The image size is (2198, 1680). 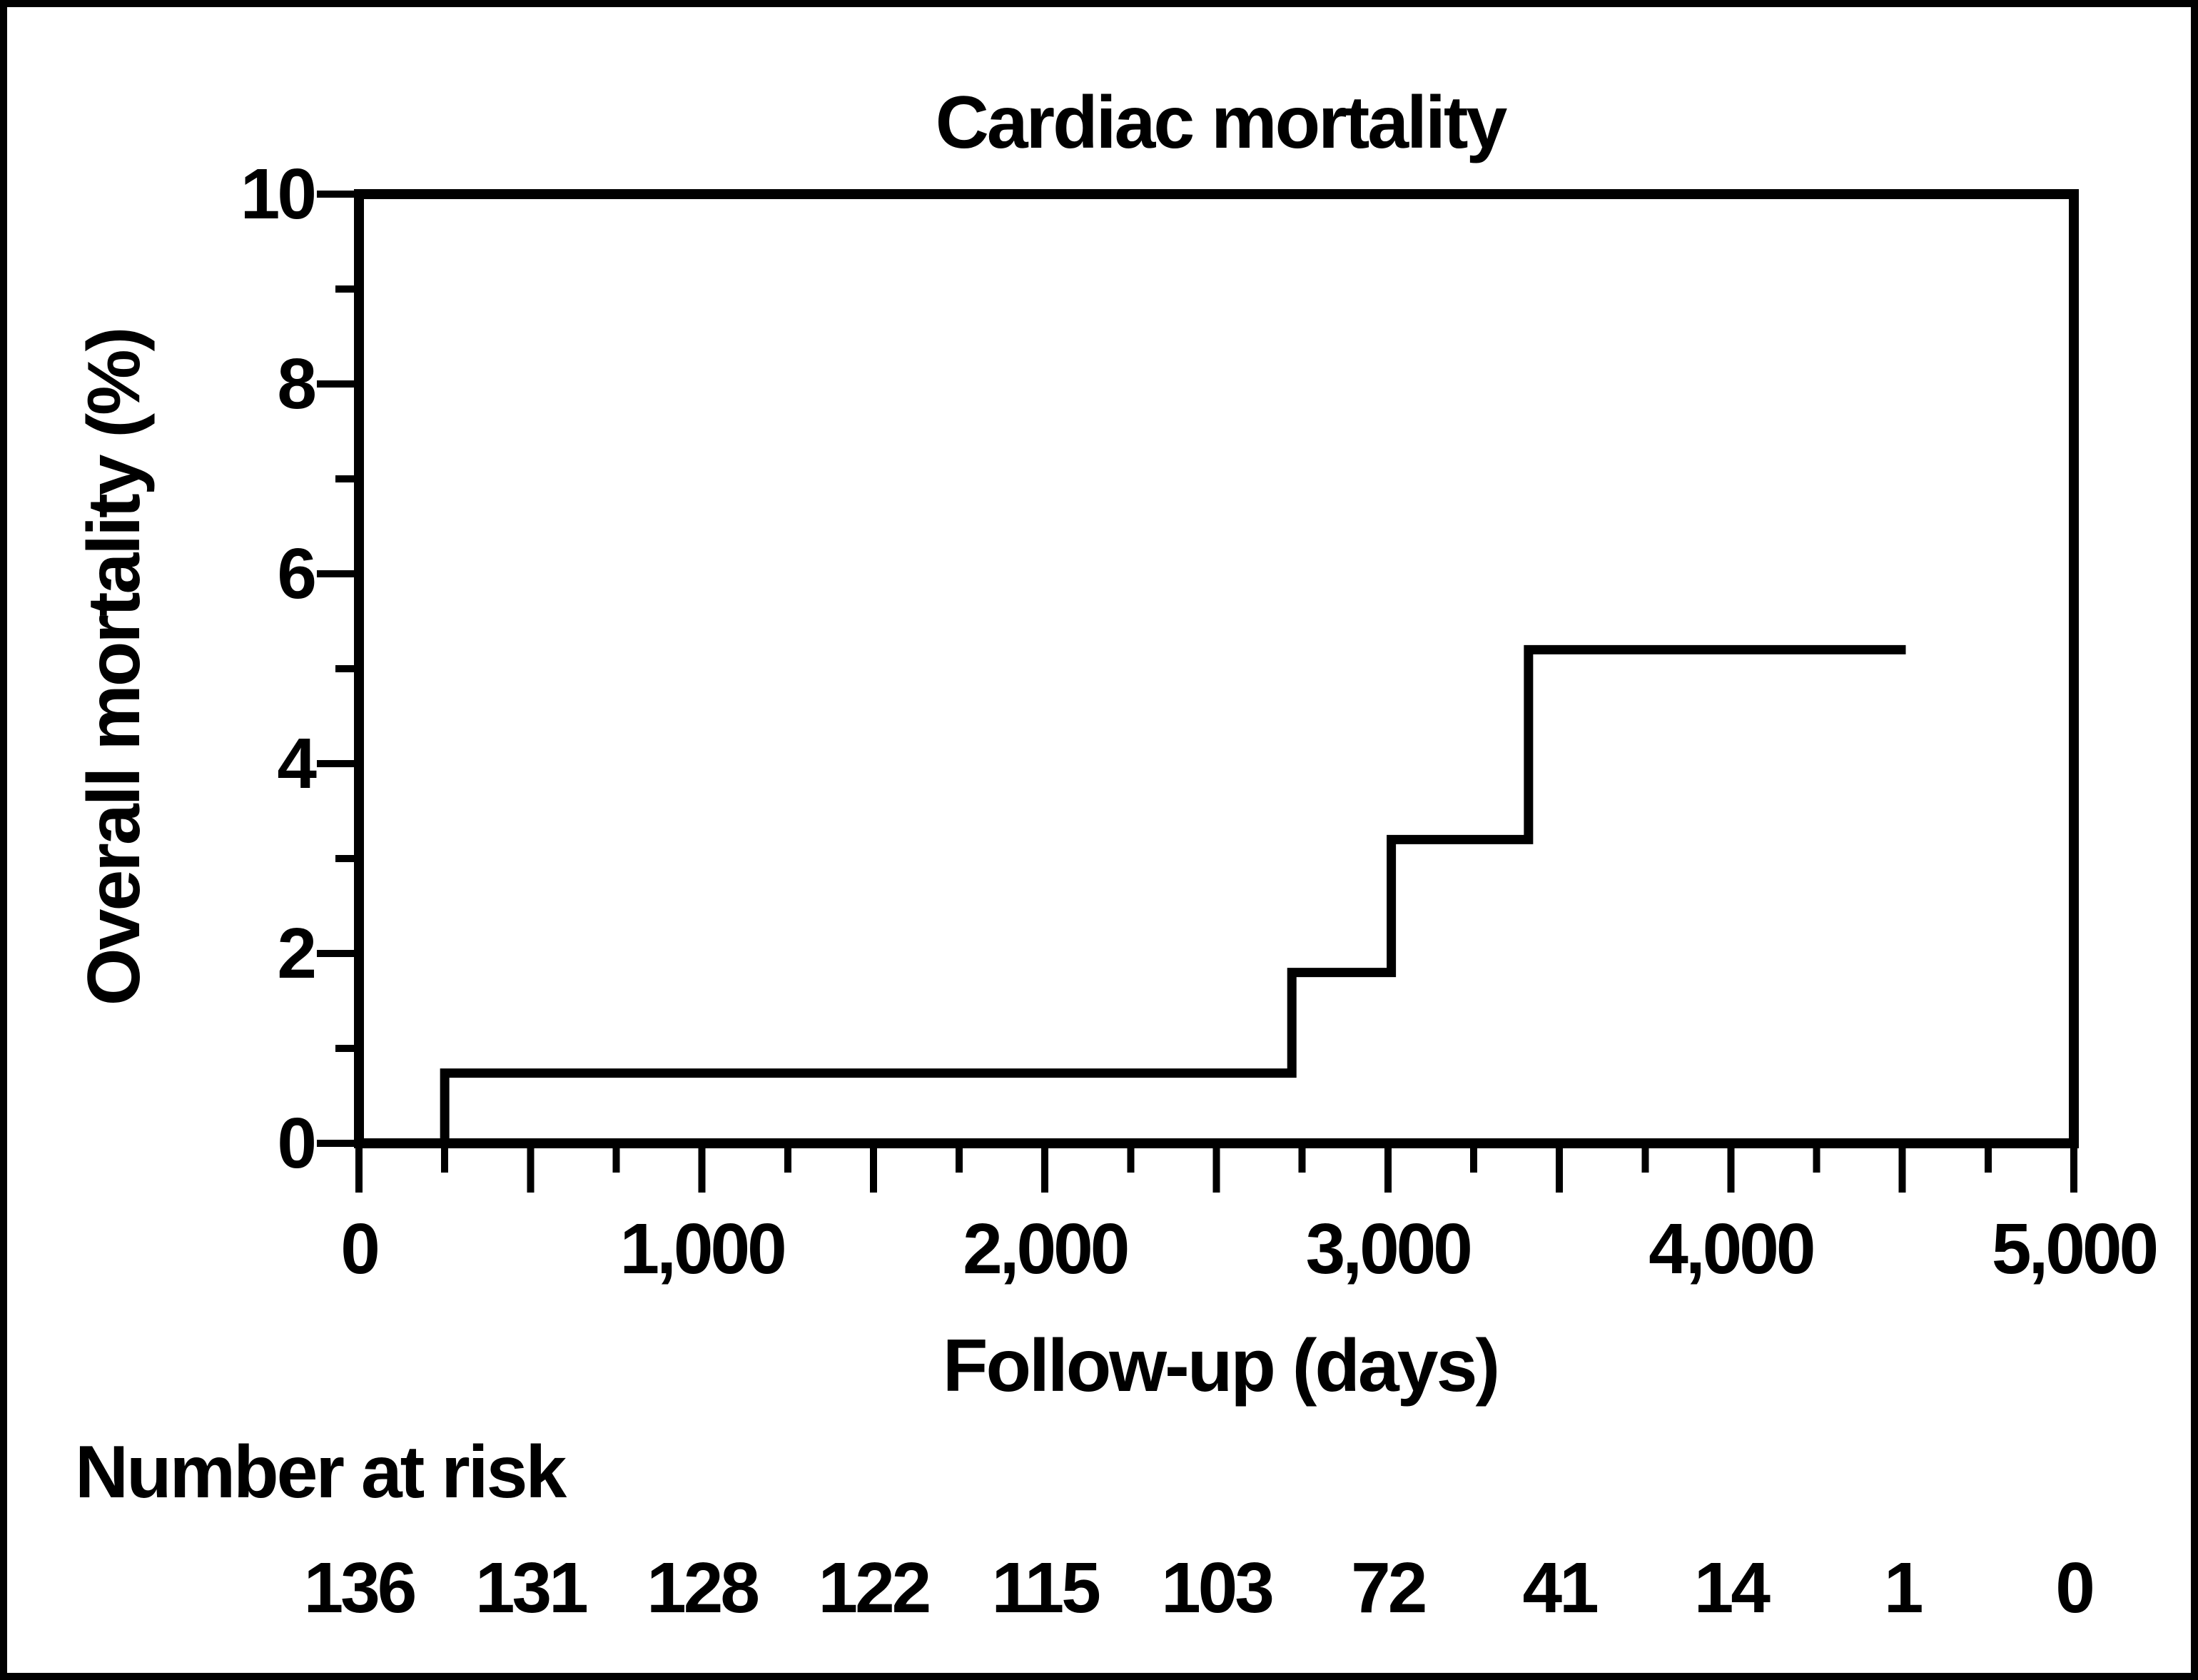 I want to click on x-axis-label: Follow-up (days), so click(x=1221, y=1366).